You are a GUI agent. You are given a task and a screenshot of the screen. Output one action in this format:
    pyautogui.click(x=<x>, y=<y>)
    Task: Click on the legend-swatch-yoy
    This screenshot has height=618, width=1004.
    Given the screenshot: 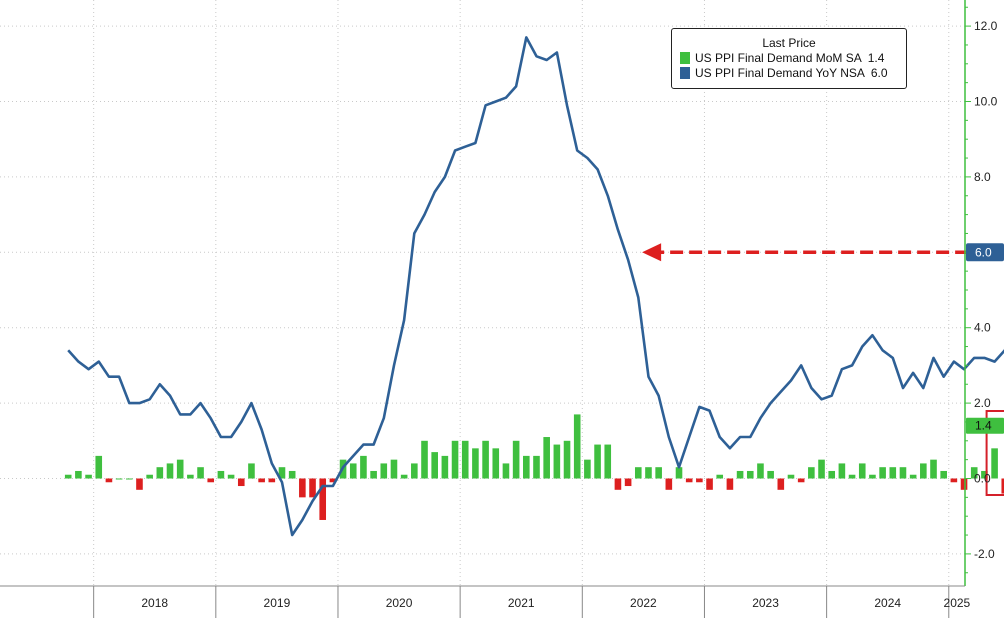 What is the action you would take?
    pyautogui.click(x=685, y=73)
    